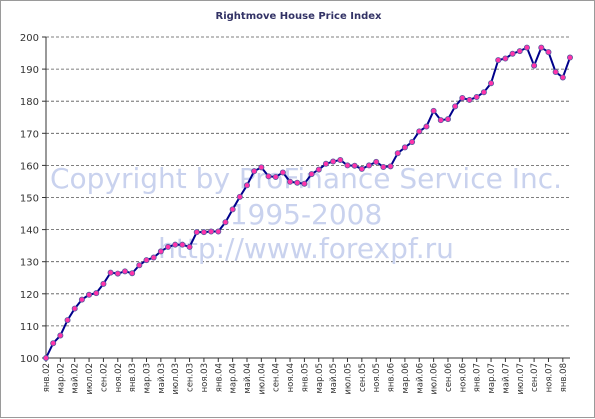 The width and height of the screenshot is (595, 419). What do you see at coordinates (205, 377) in the screenshot?
I see `x-tick-label: ноя.03` at bounding box center [205, 377].